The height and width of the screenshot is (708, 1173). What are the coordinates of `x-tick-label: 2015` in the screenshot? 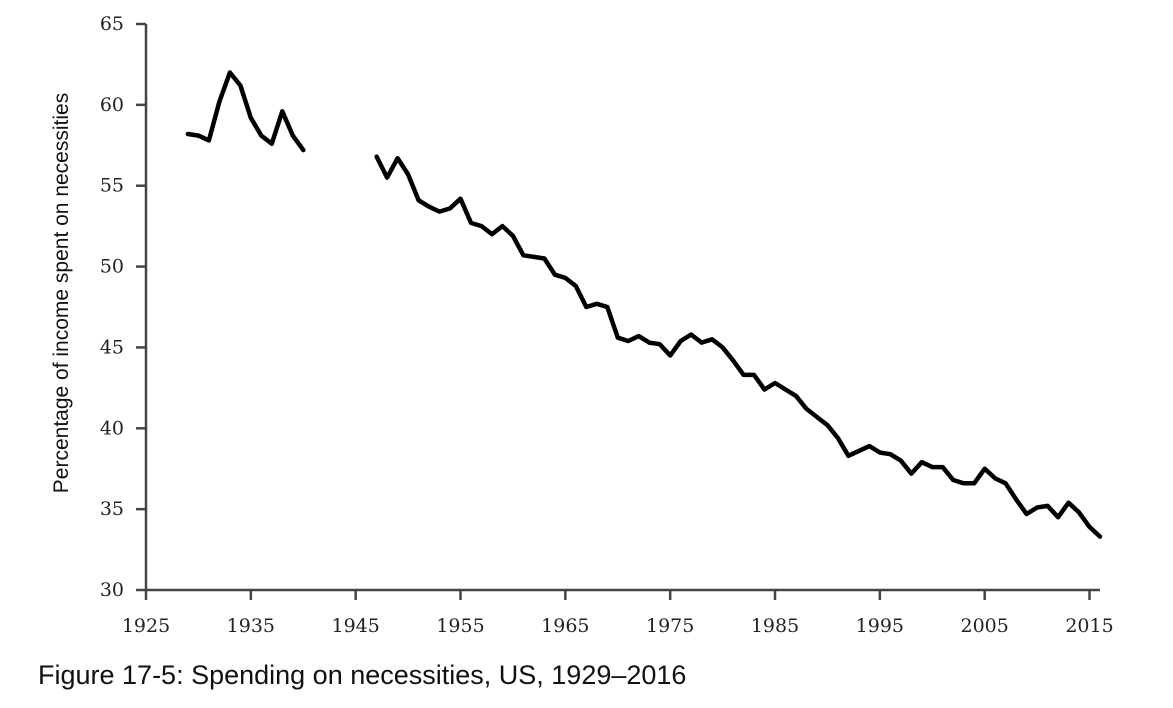 It's located at (1089, 626).